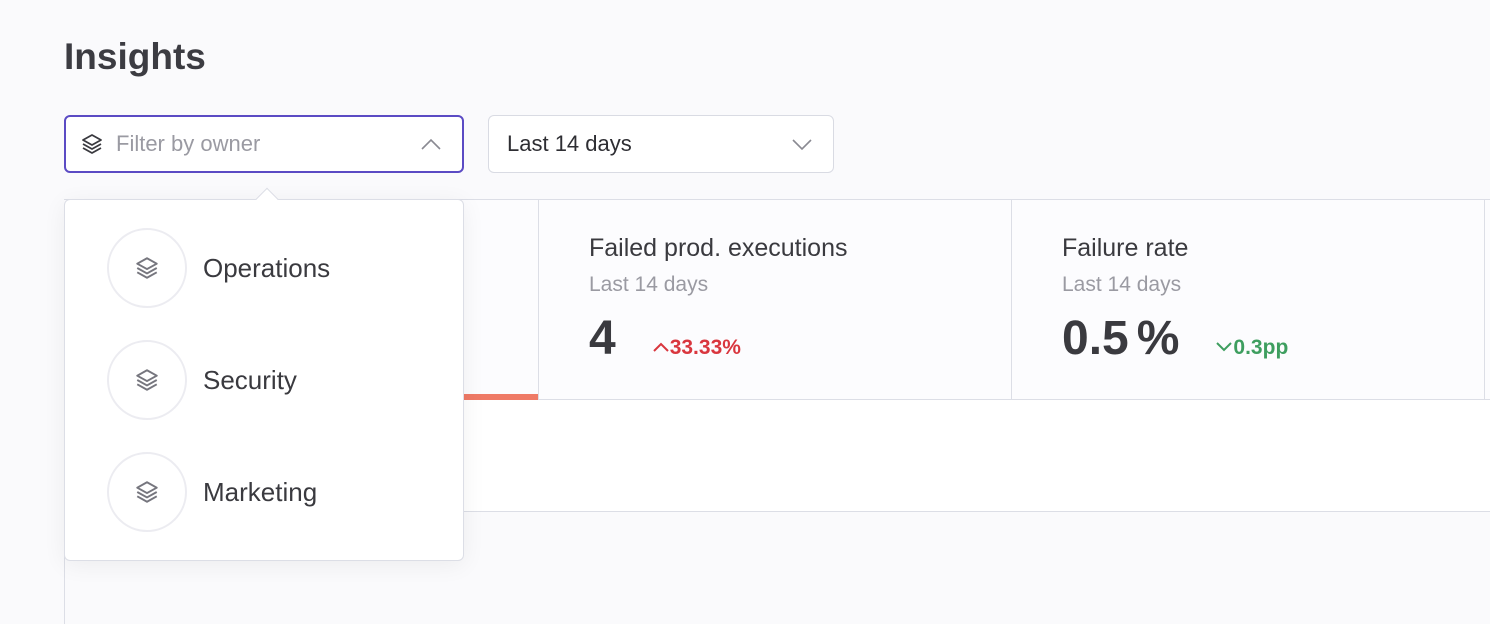  Describe the element at coordinates (602, 338) in the screenshot. I see `card-value: 4` at that location.